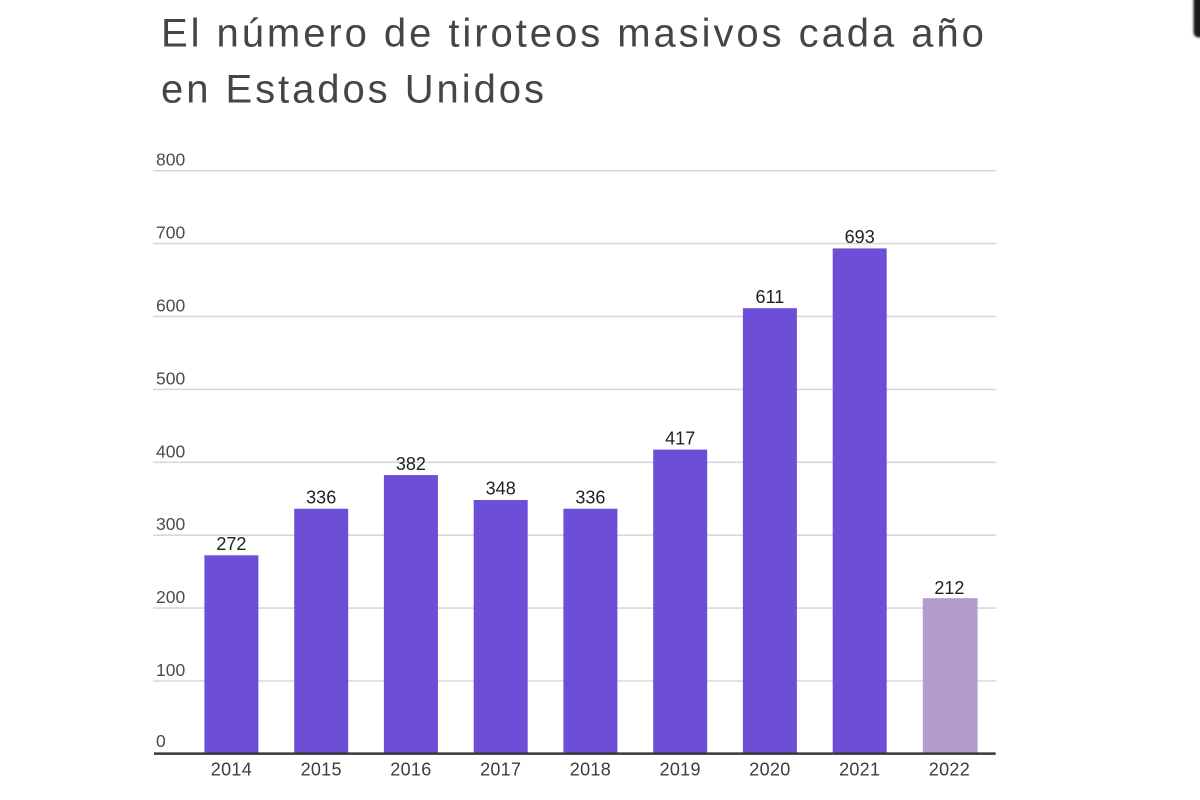 This screenshot has width=1200, height=800. I want to click on svg-text: 0, so click(161, 741).